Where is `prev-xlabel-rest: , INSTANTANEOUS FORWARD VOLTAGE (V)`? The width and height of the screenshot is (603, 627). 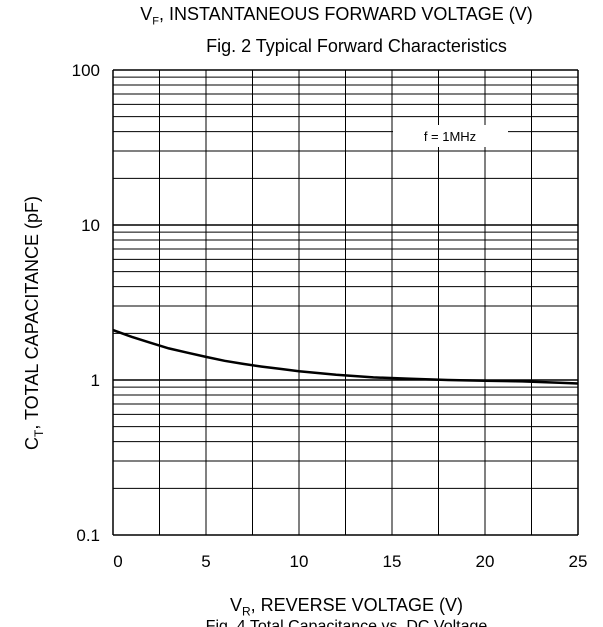
prev-xlabel-rest: , INSTANTANEOUS FORWARD VOLTAGE (V) is located at coordinates (346, 14).